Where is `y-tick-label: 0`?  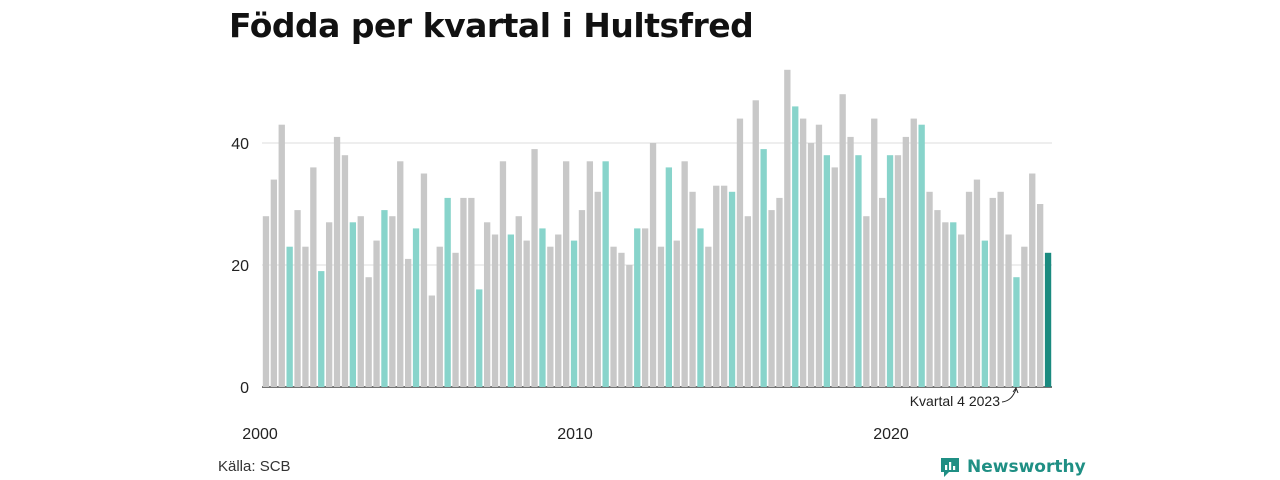
y-tick-label: 0 is located at coordinates (244, 388).